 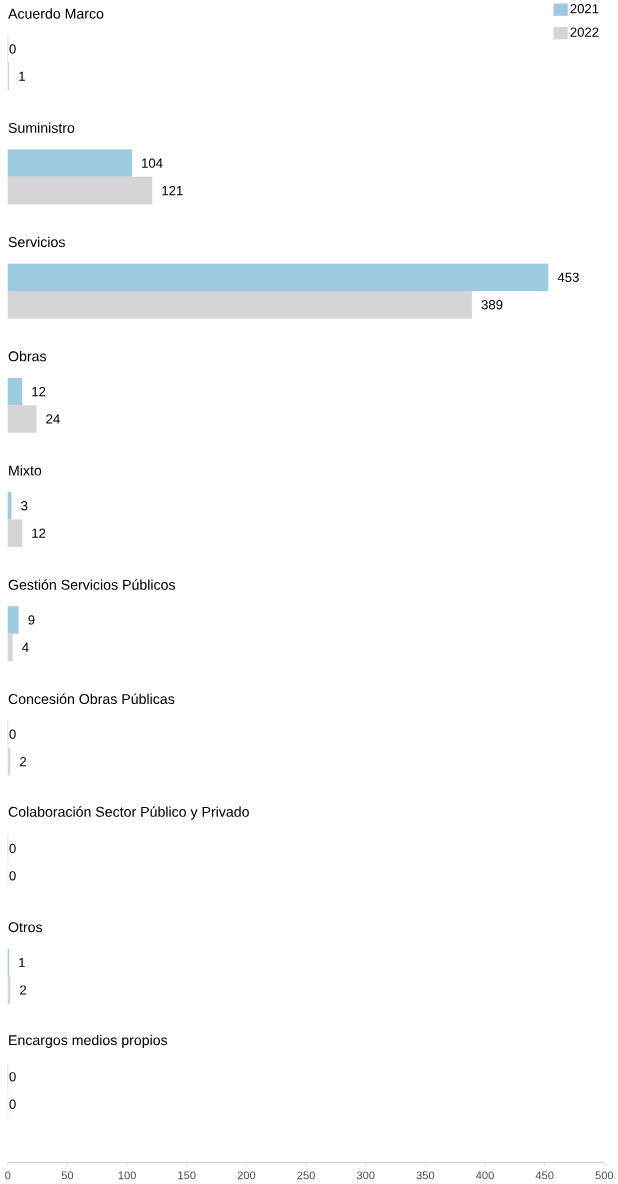 What do you see at coordinates (152, 163) in the screenshot?
I see `data-label: 104` at bounding box center [152, 163].